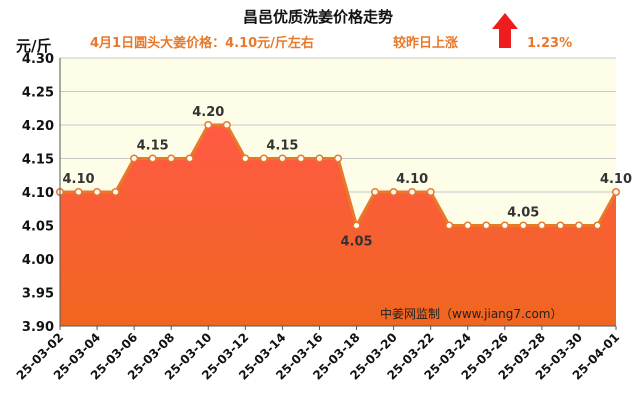 Image resolution: width=637 pixels, height=411 pixels. Describe the element at coordinates (38, 93) in the screenshot. I see `y-tick-label: 4.25` at that location.